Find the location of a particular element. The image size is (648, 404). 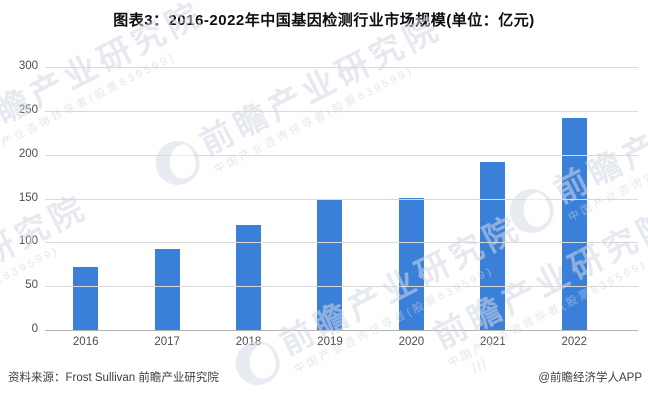

x-tick-label-2017: 2017 is located at coordinates (167, 342).